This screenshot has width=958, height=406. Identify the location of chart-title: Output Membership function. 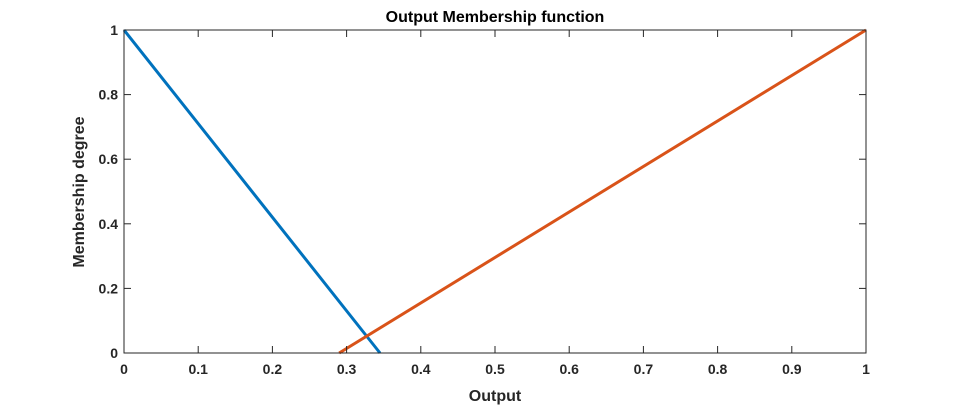
(495, 17).